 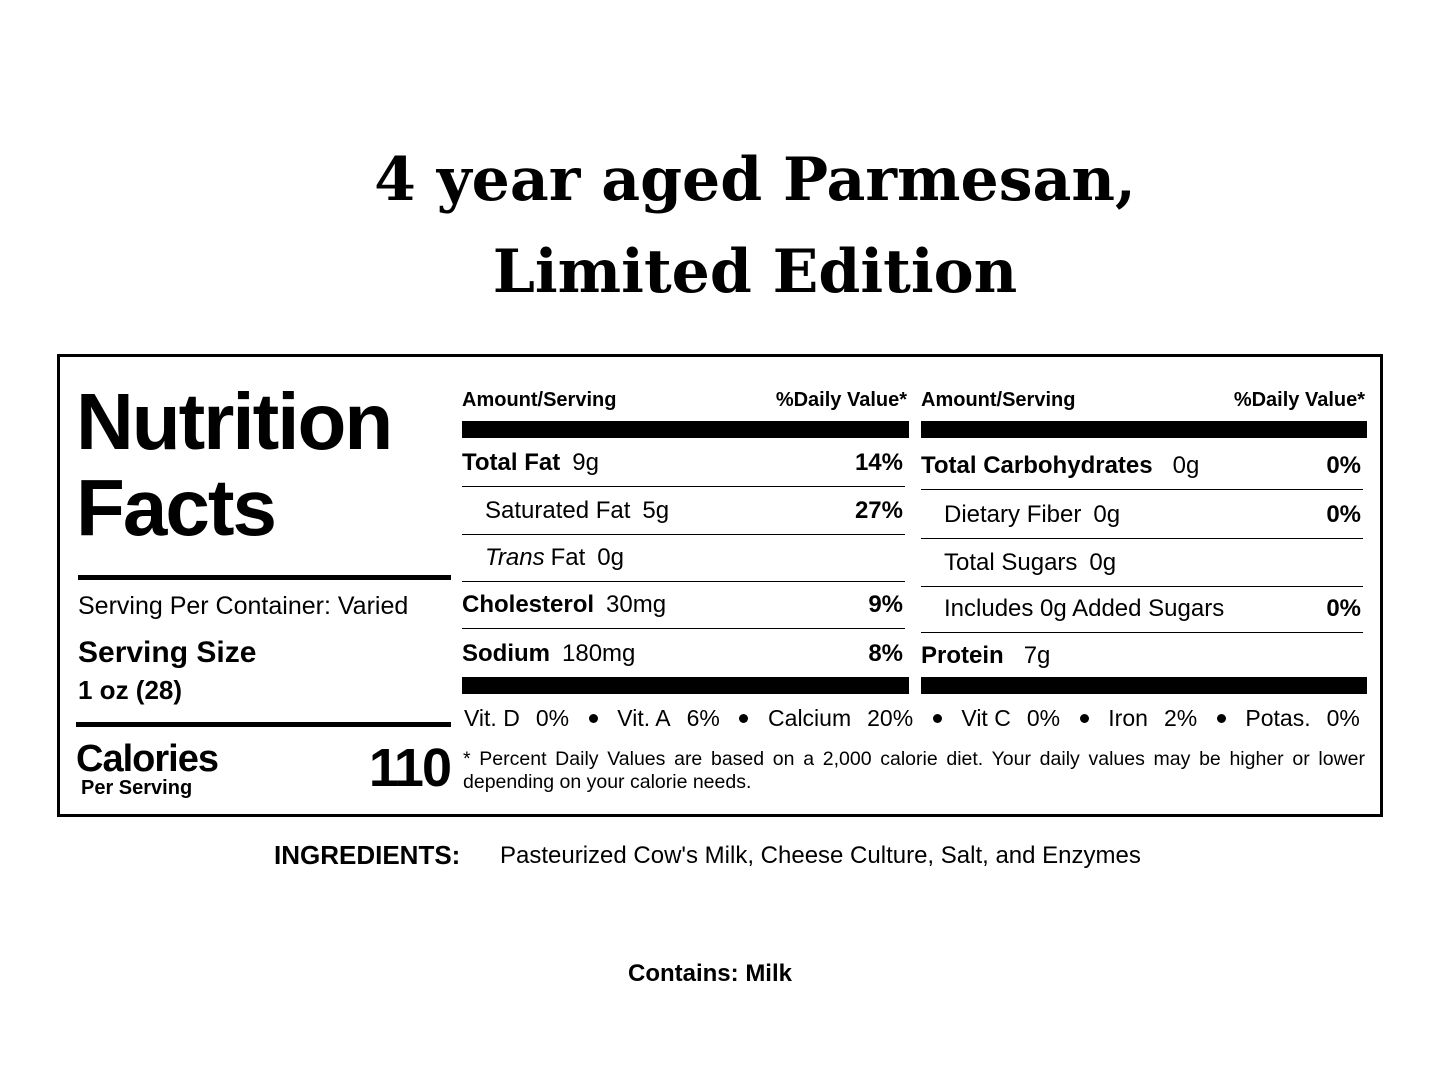 I want to click on vitamin: Vit C 0%, so click(x=1010, y=718).